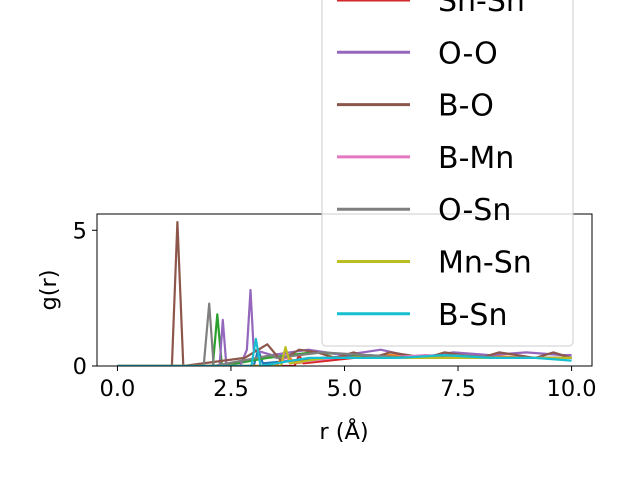 The image size is (640, 480). Describe the element at coordinates (466, 106) in the screenshot. I see `legend-label: B-O` at that location.